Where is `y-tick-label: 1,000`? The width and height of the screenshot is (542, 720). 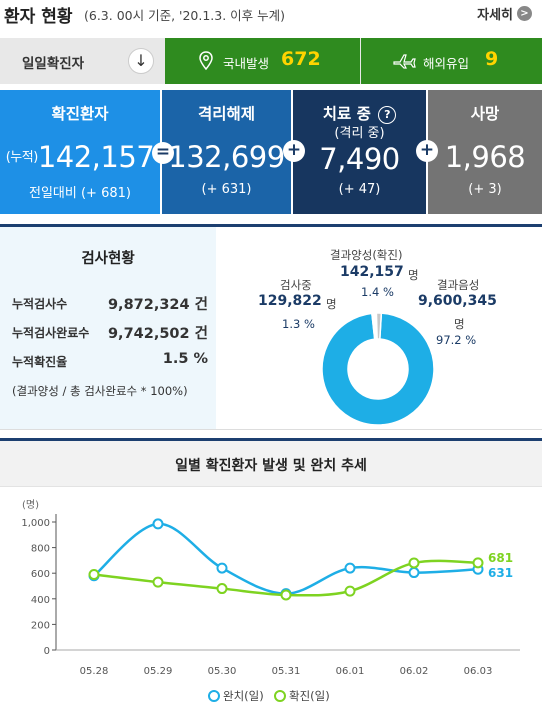
y-tick-label: 1,000 is located at coordinates (35, 523).